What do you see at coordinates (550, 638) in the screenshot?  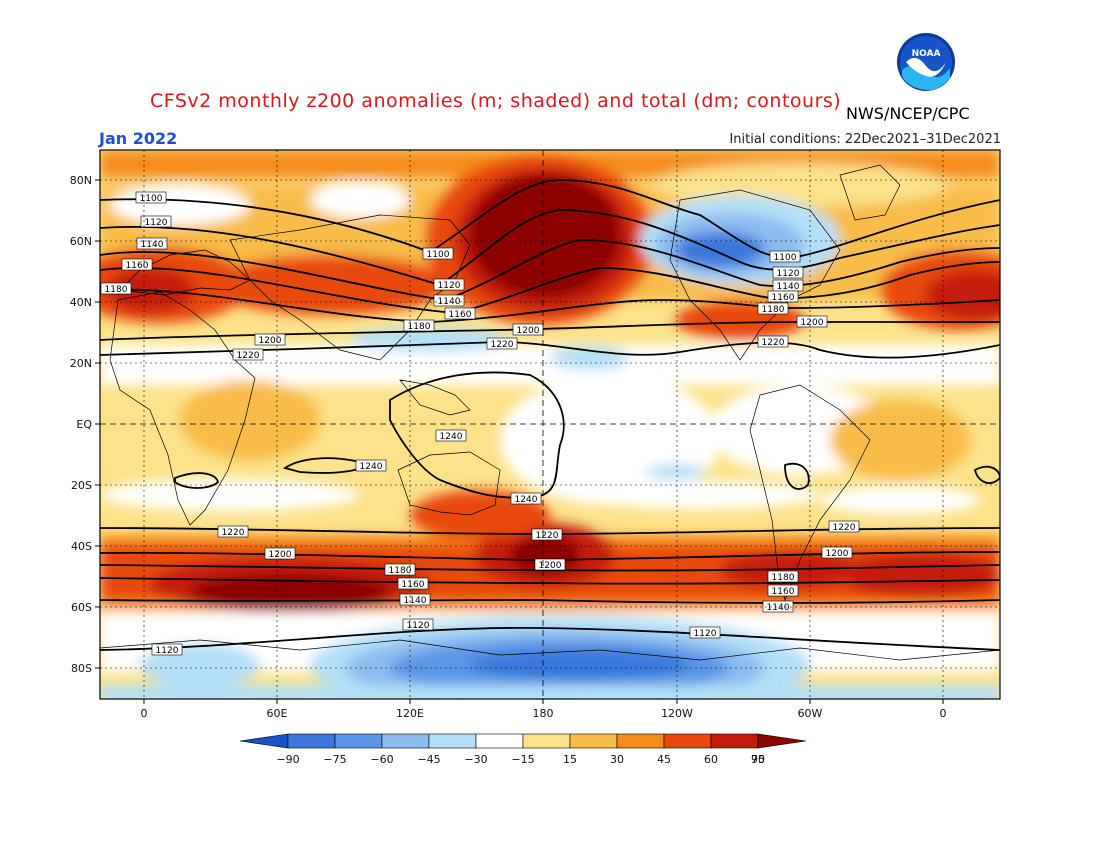 I see `contour-1120-sh` at bounding box center [550, 638].